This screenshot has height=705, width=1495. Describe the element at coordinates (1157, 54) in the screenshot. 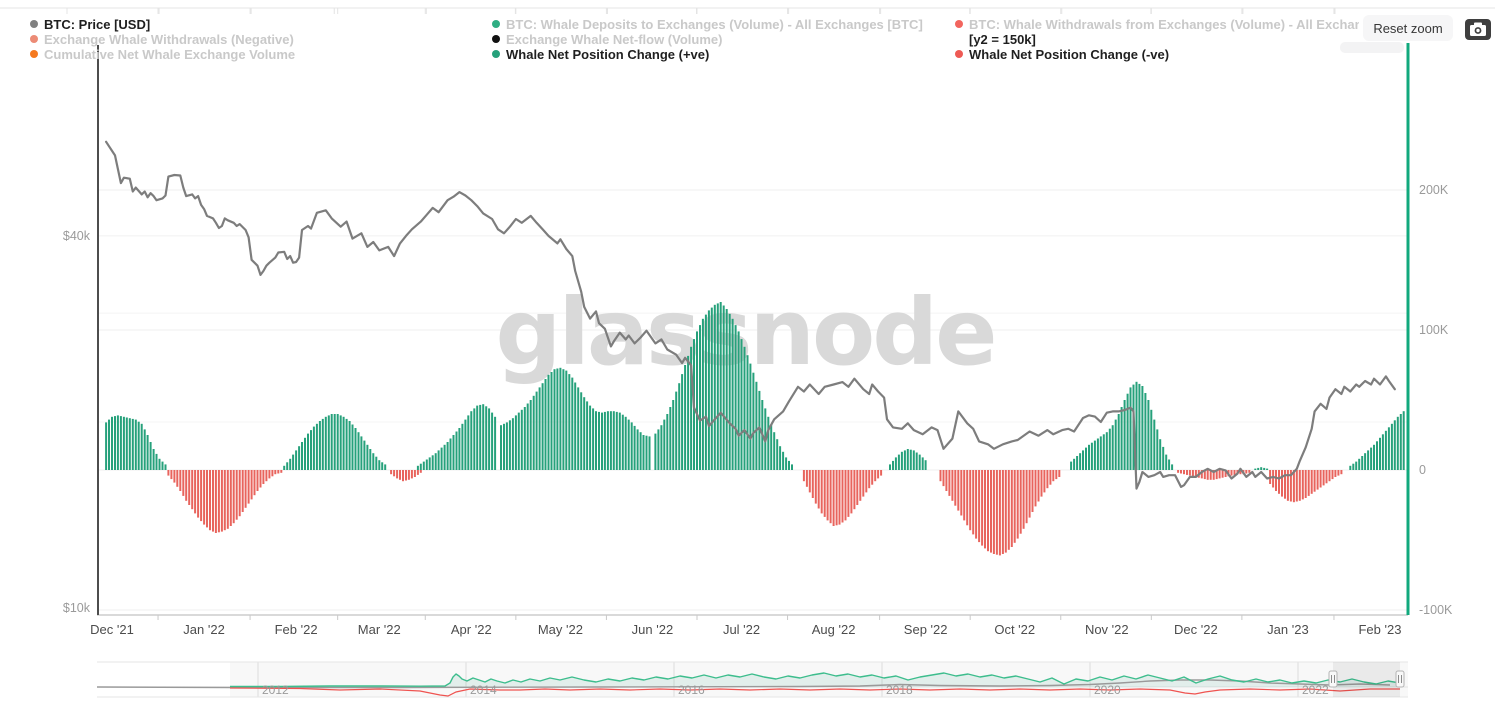

I see `legend-item: Whale Net Position Change (-ve)` at that location.